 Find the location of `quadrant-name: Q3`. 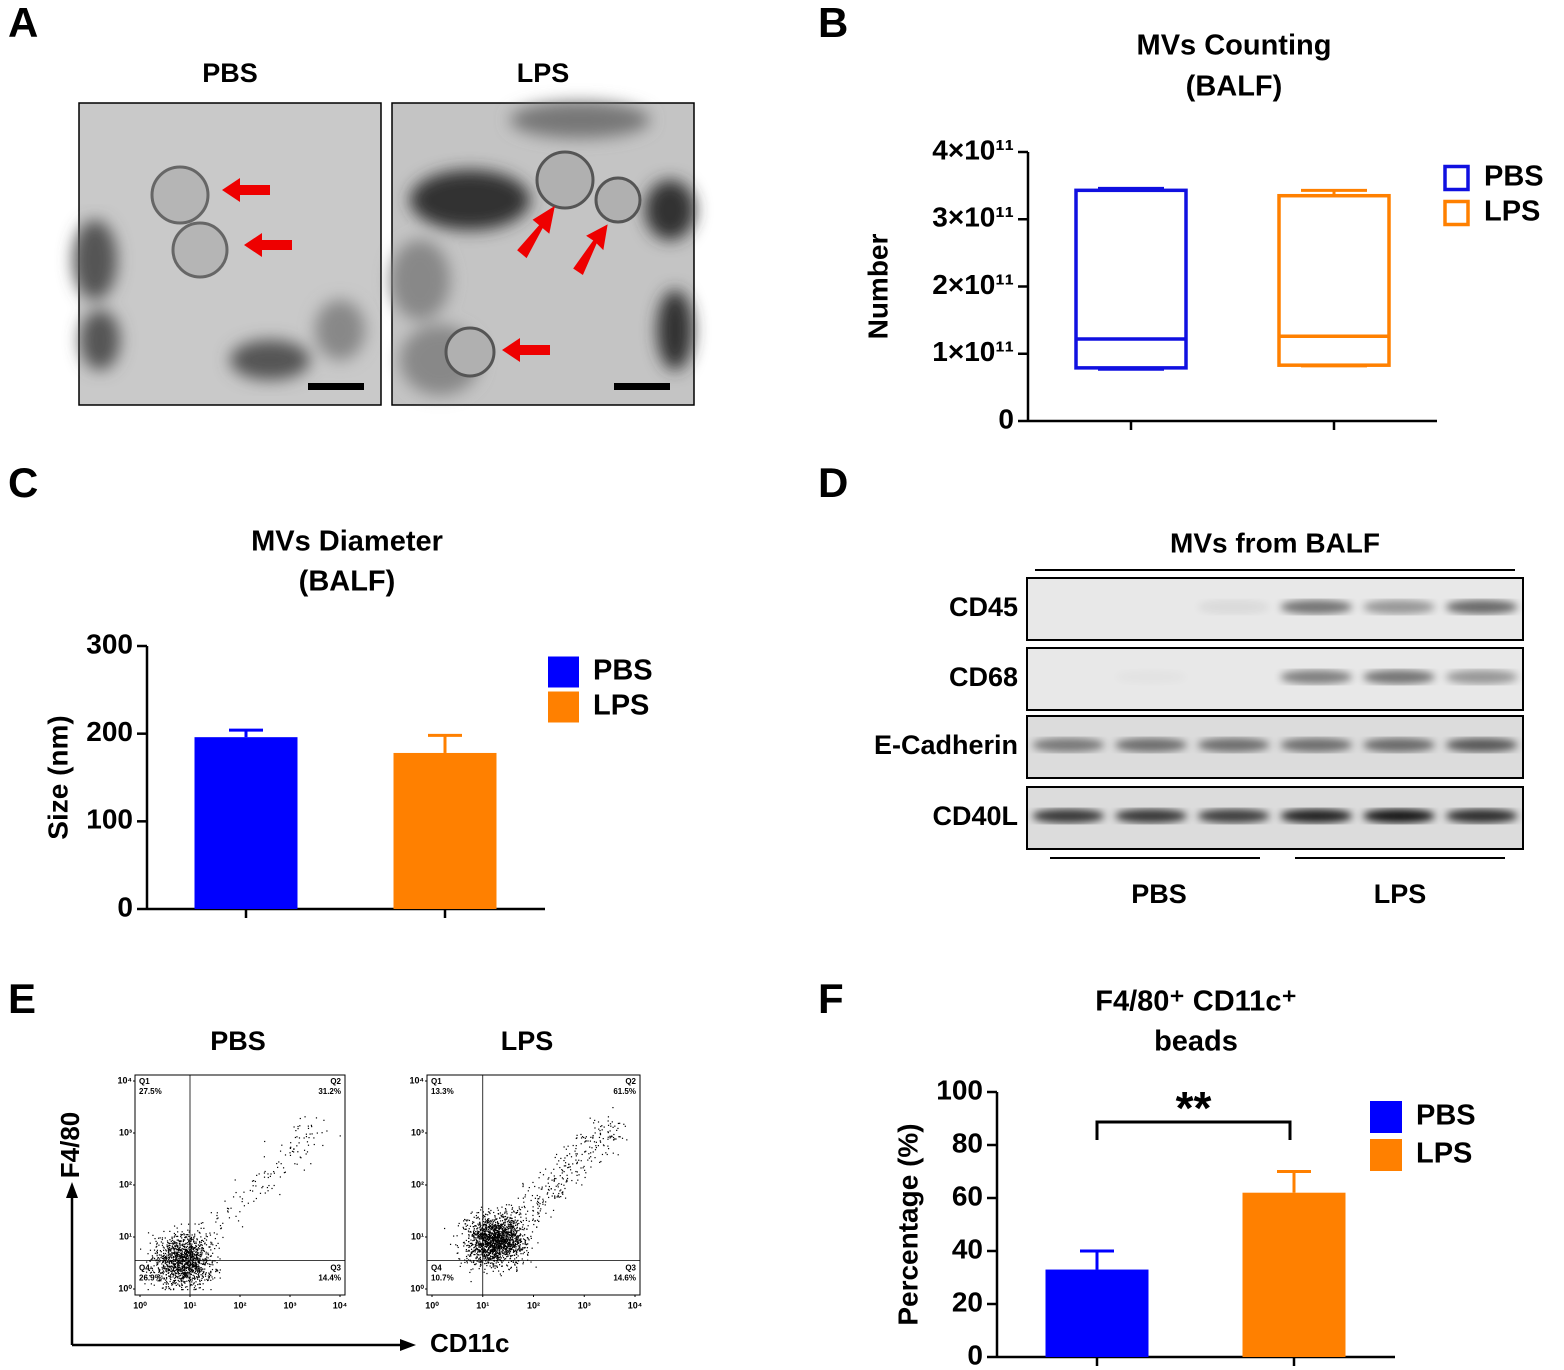

quadrant-name: Q3 is located at coordinates (630, 1268).